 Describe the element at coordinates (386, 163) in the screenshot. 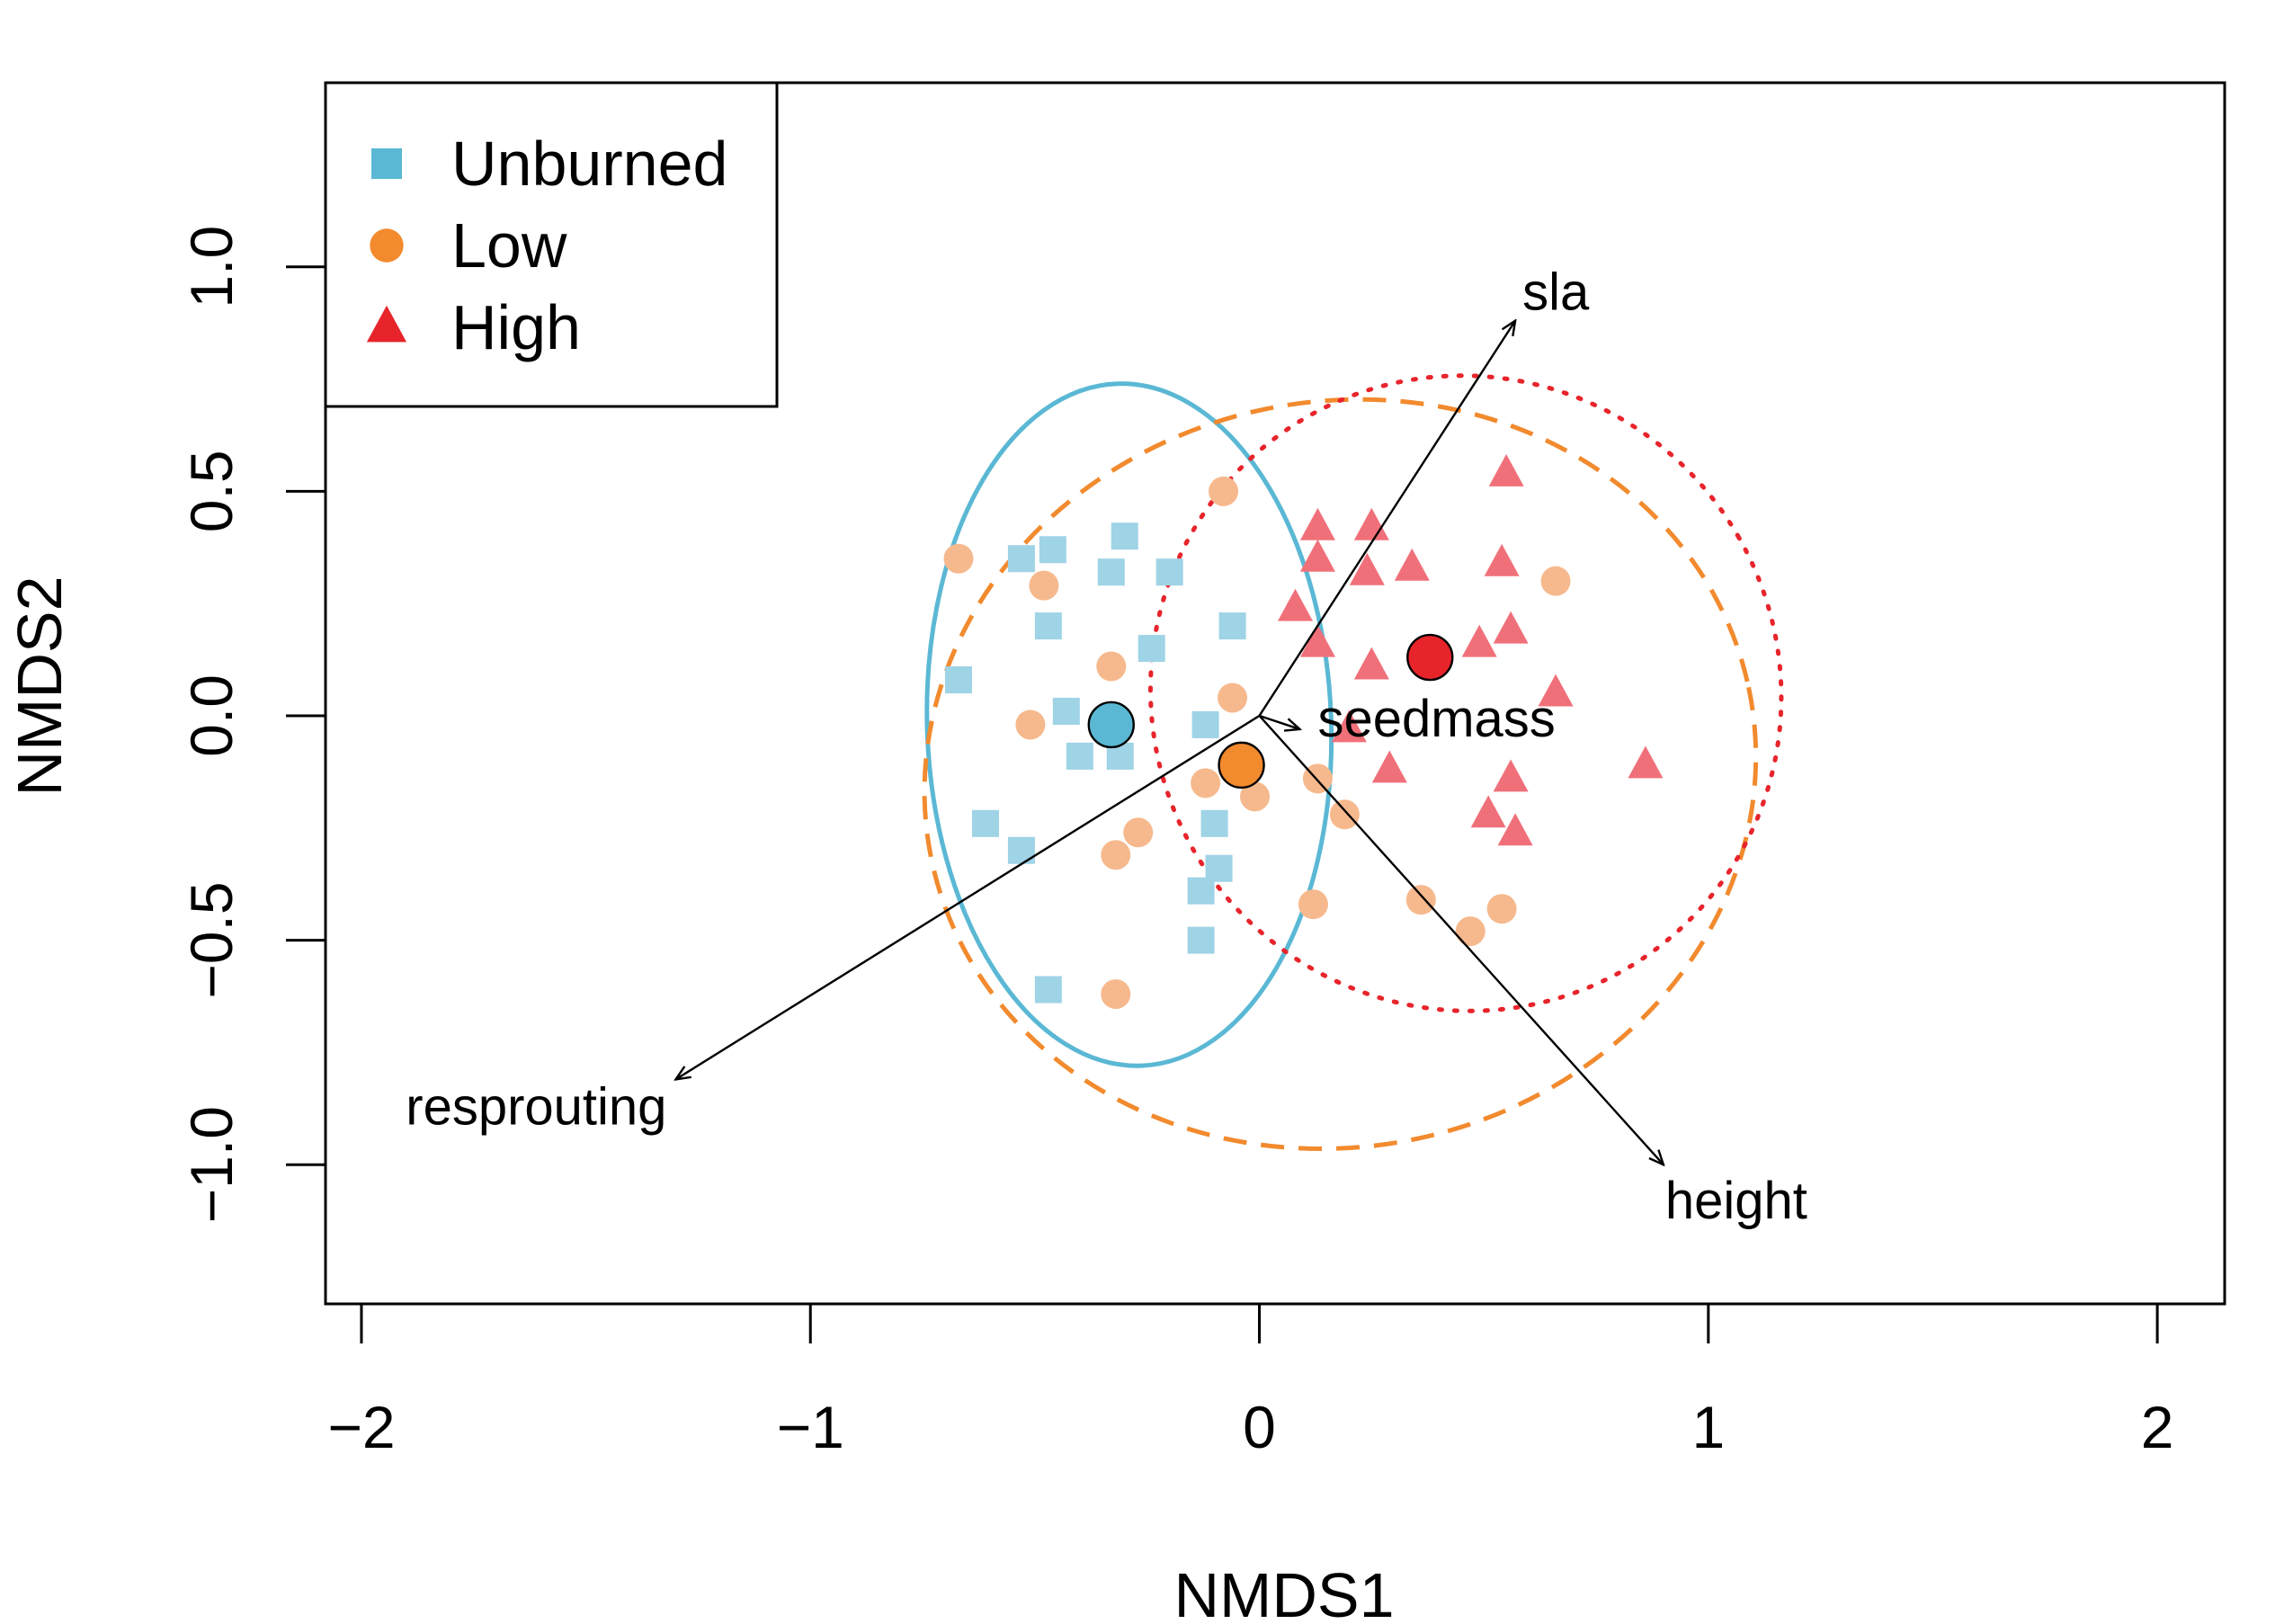

I see `legend-marker-unburned` at that location.